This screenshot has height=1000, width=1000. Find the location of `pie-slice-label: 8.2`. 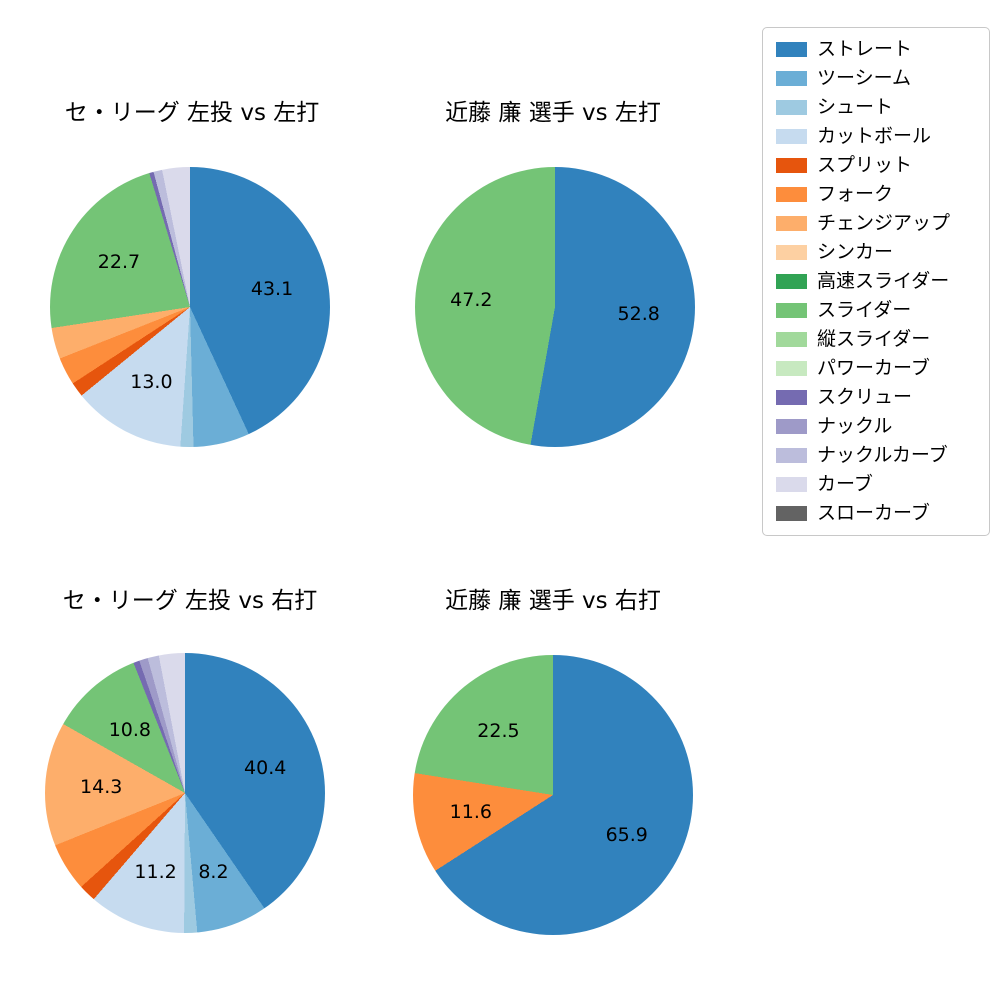

pie-slice-label: 8.2 is located at coordinates (213, 872).